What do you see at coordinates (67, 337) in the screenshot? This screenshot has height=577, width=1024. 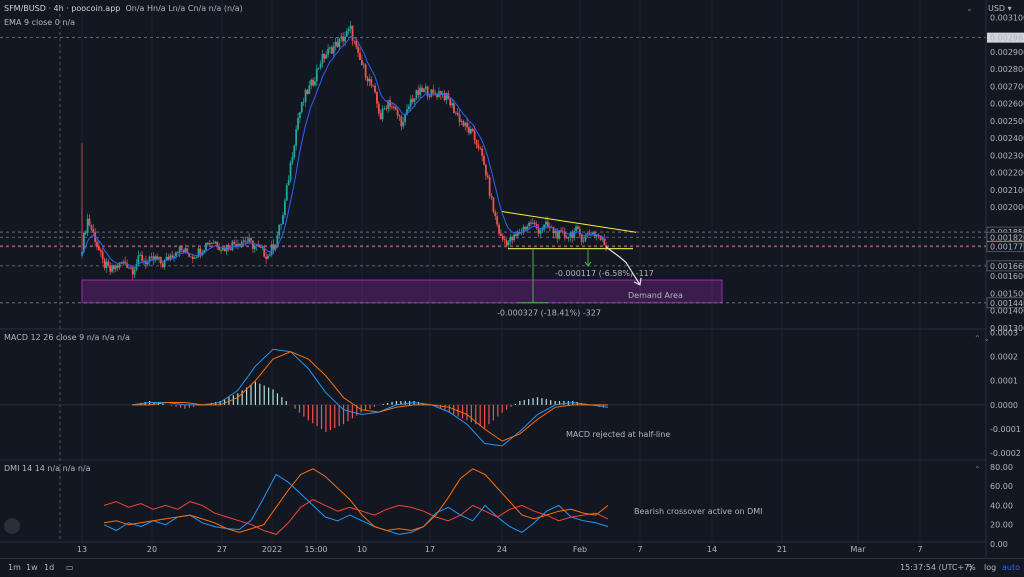 I see `macd-legend: MACD 12 26 close 9 n/a n/a n/a` at bounding box center [67, 337].